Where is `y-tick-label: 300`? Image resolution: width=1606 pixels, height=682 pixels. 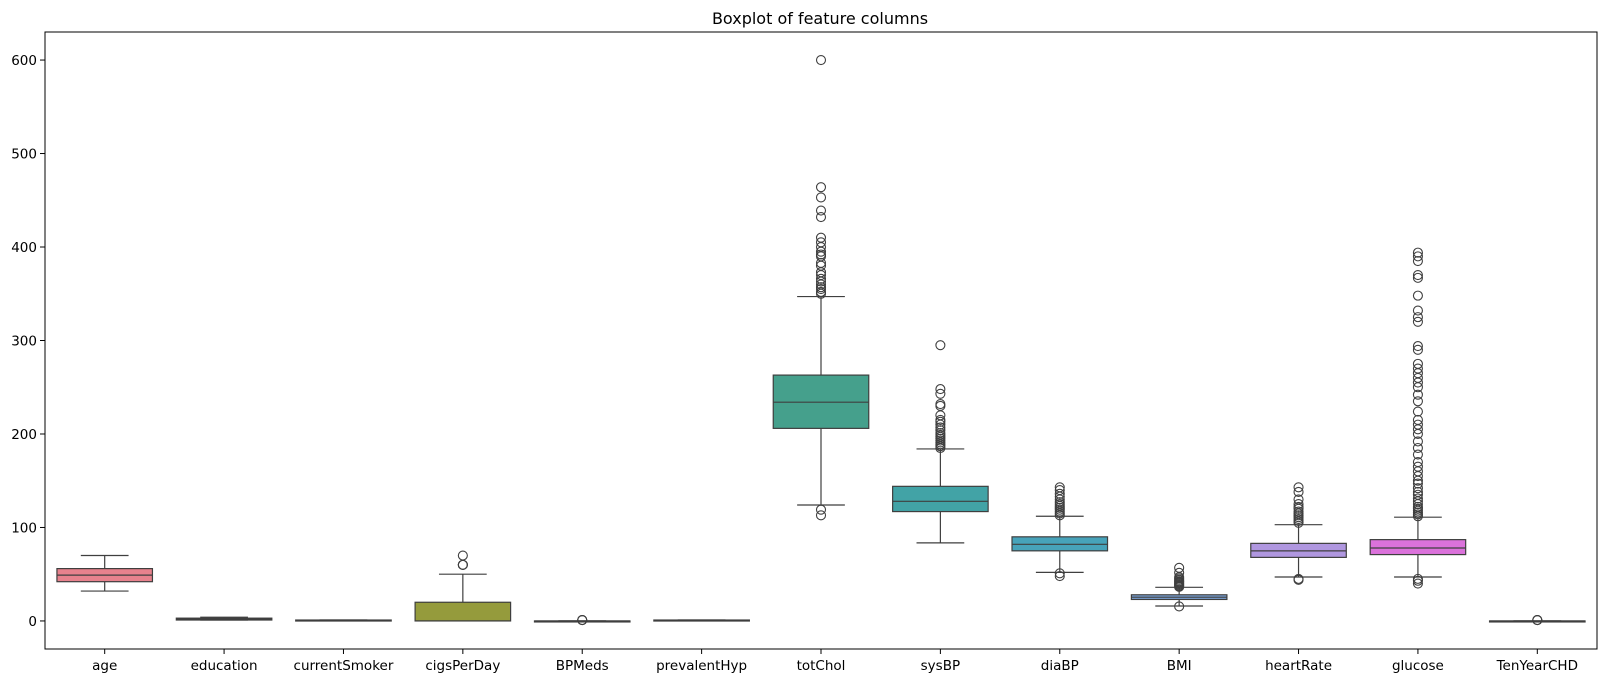
y-tick-label: 300 is located at coordinates (24, 342).